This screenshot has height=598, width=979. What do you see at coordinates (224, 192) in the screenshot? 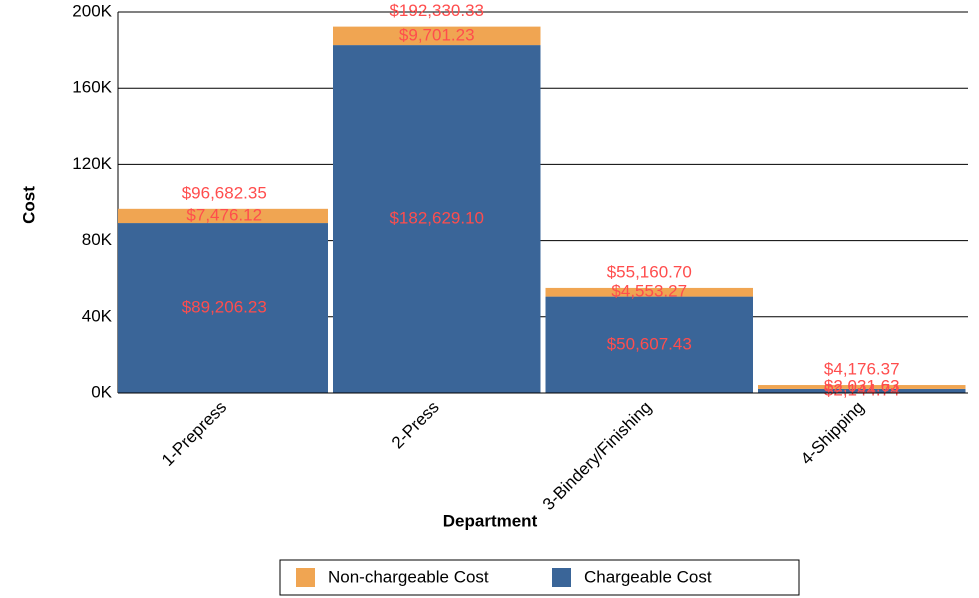
I see `total-label: $96,682.35` at bounding box center [224, 192].